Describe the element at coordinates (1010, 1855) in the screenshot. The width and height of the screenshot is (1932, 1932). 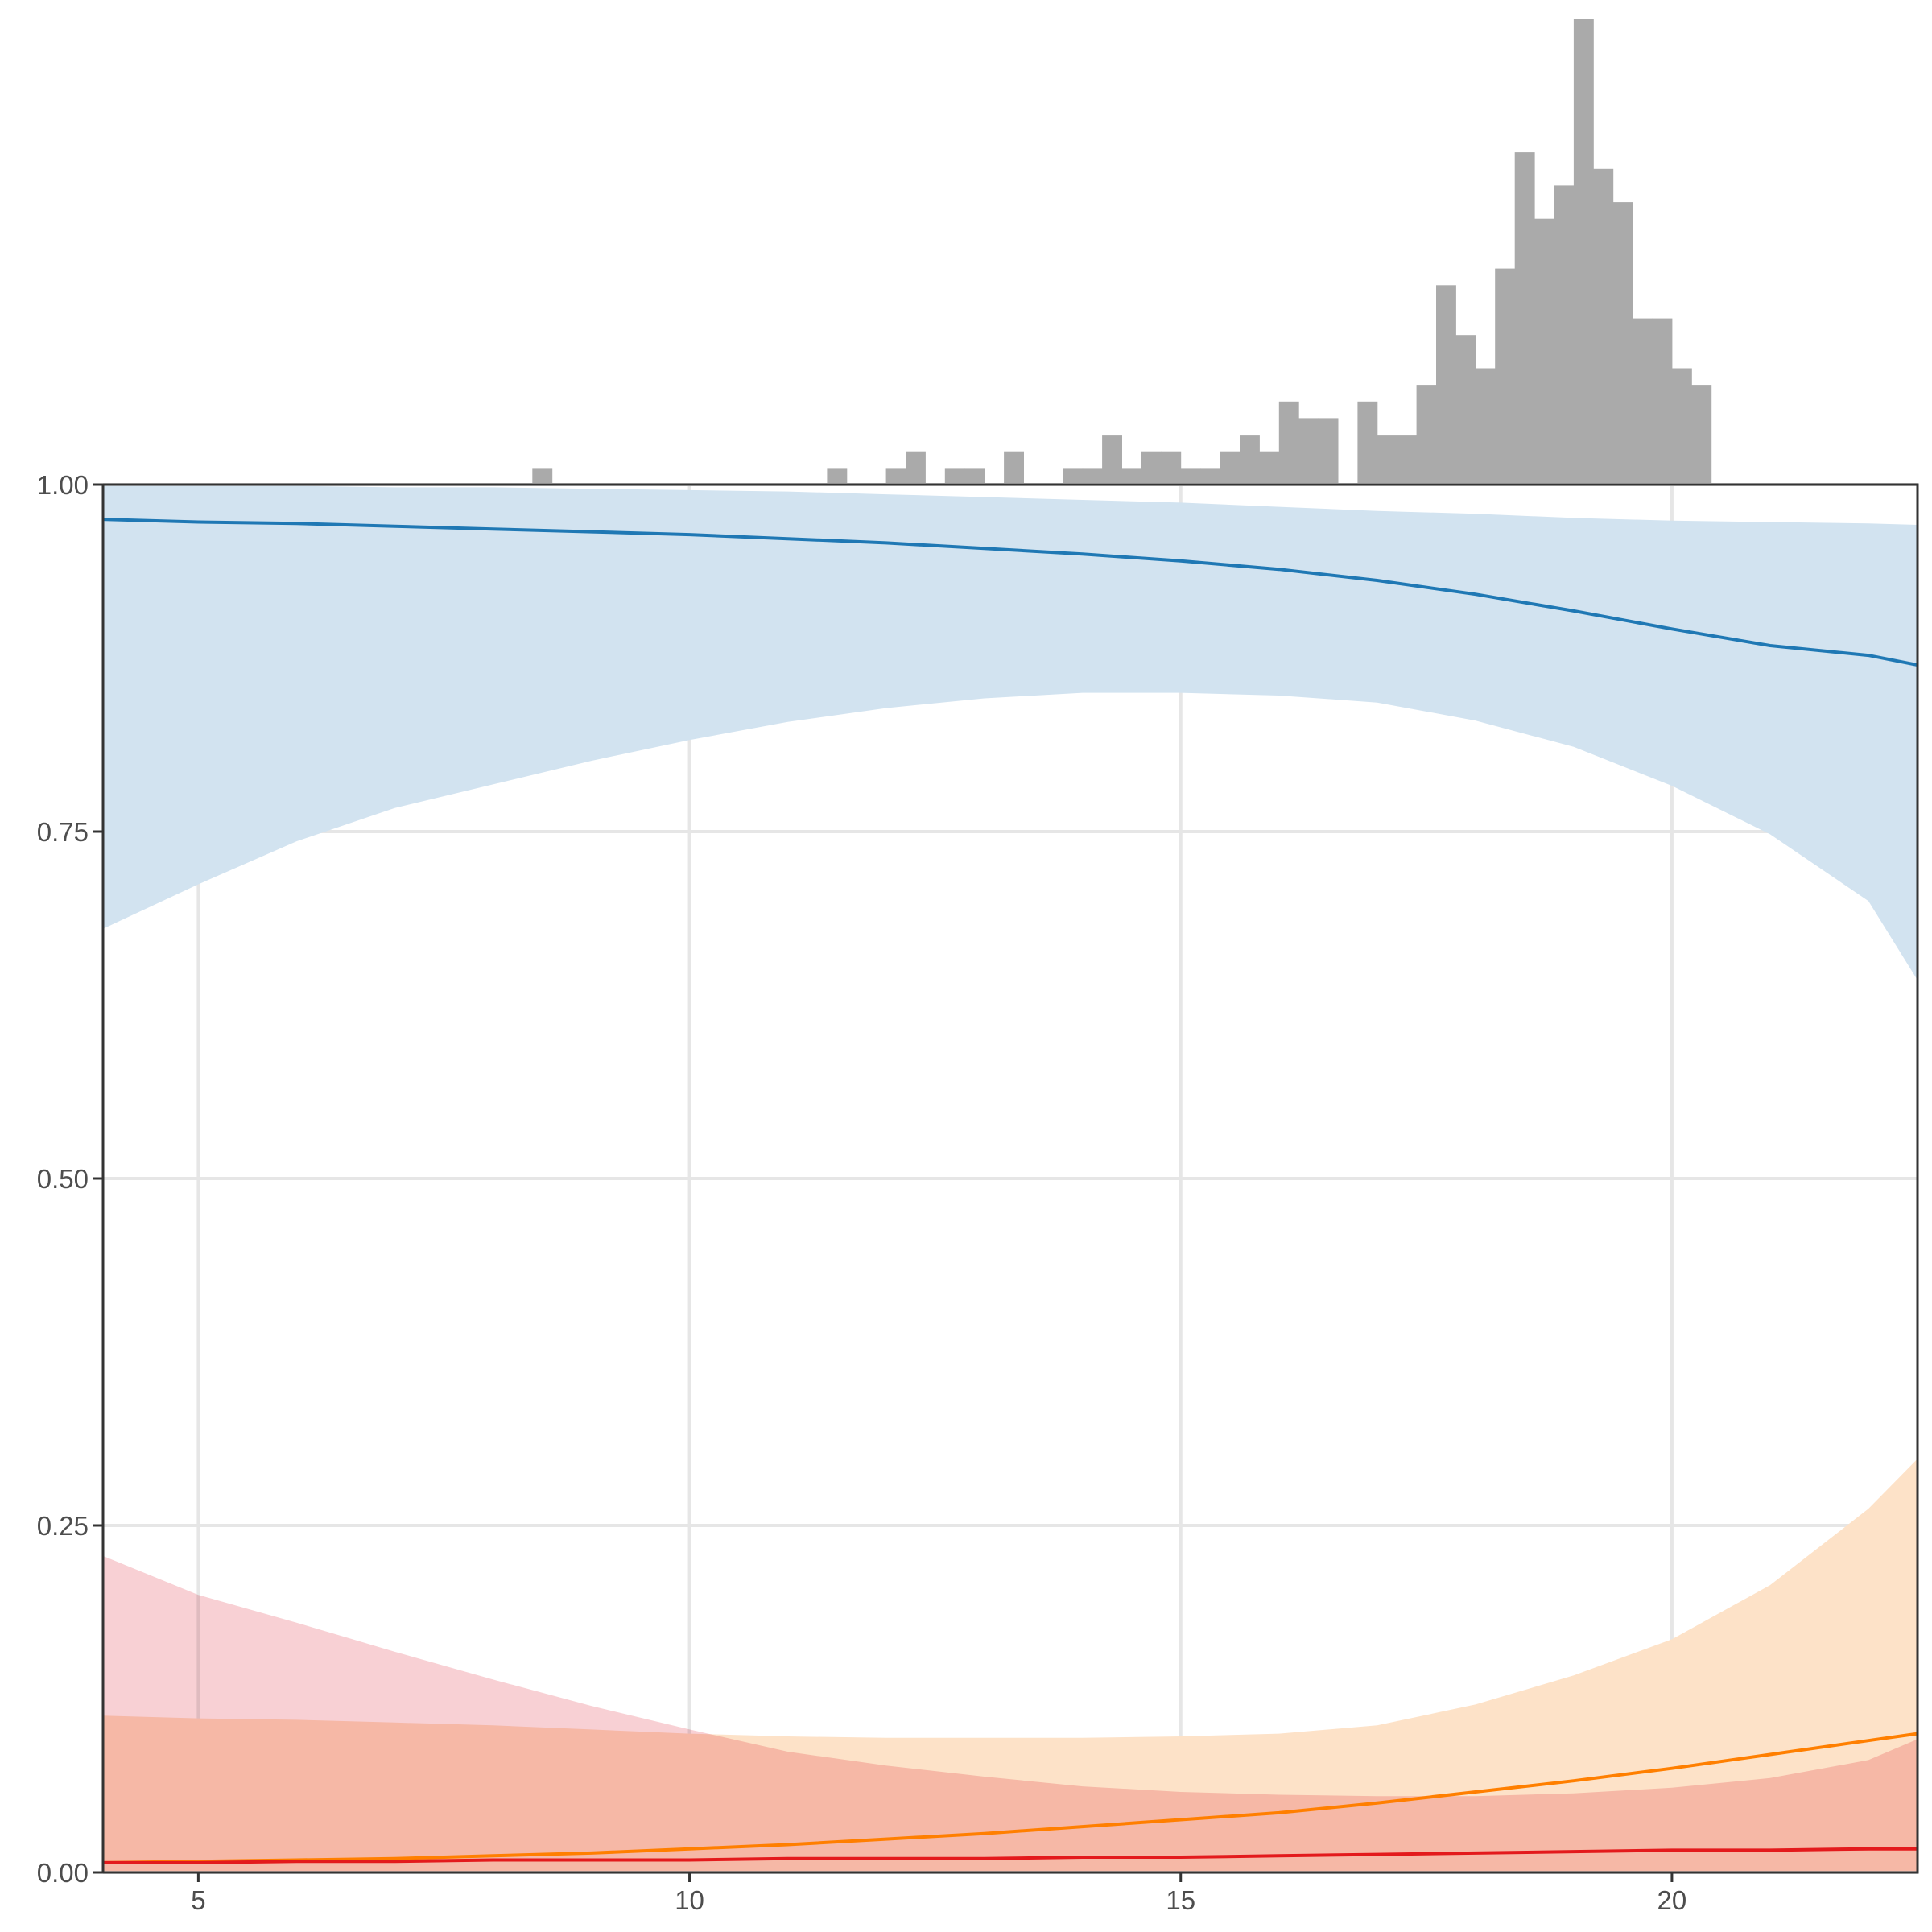
I see `series-2-line` at that location.